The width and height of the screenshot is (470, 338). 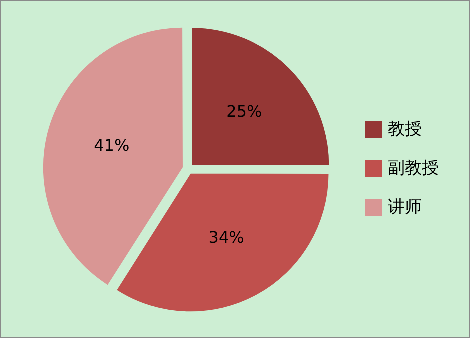 I want to click on legend-label: 教授, so click(x=405, y=129).